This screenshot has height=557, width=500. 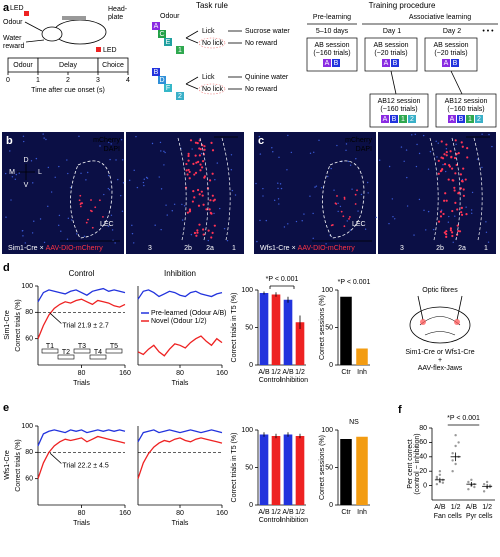 What do you see at coordinates (395, 63) in the screenshot?
I see `odour-letter: B` at bounding box center [395, 63].